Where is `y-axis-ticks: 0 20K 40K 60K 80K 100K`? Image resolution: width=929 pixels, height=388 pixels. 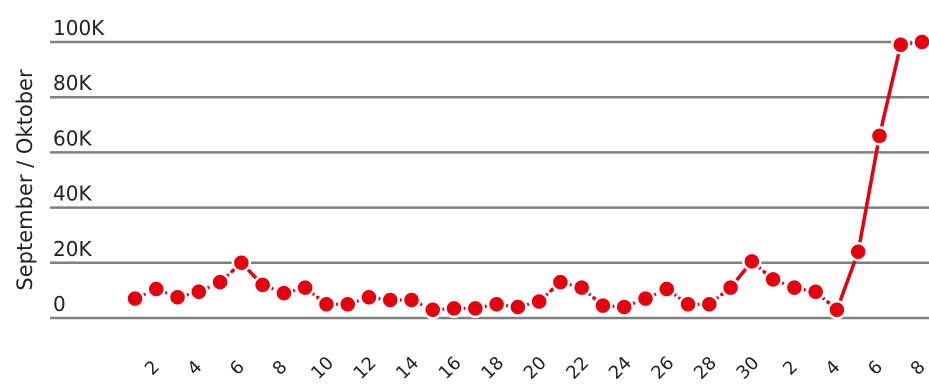
y-axis-ticks: 0 20K 40K 60K 80K 100K is located at coordinates (79, 166).